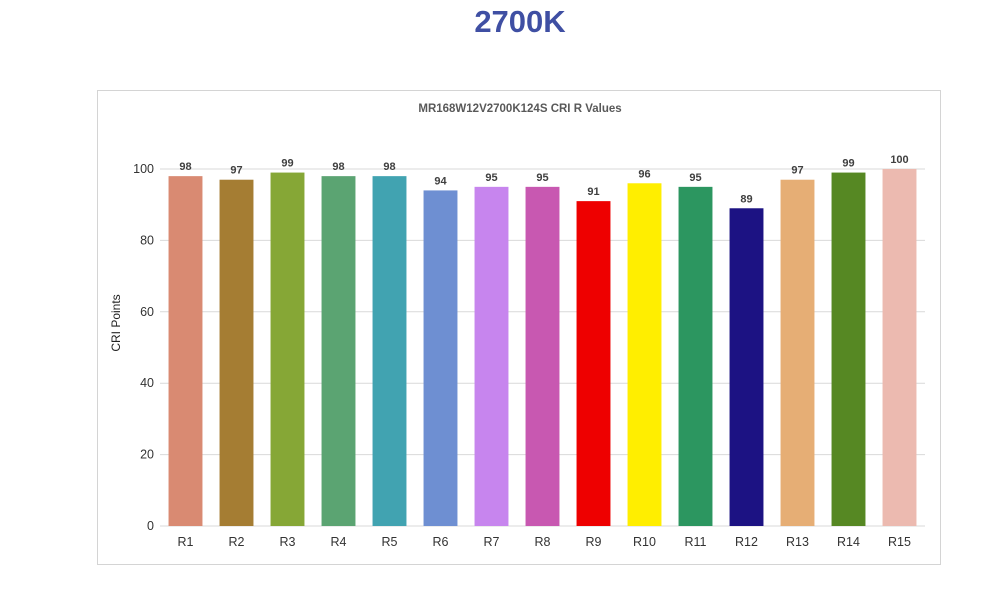 The image size is (1000, 598). What do you see at coordinates (797, 171) in the screenshot?
I see `data-label-r13: 97` at bounding box center [797, 171].